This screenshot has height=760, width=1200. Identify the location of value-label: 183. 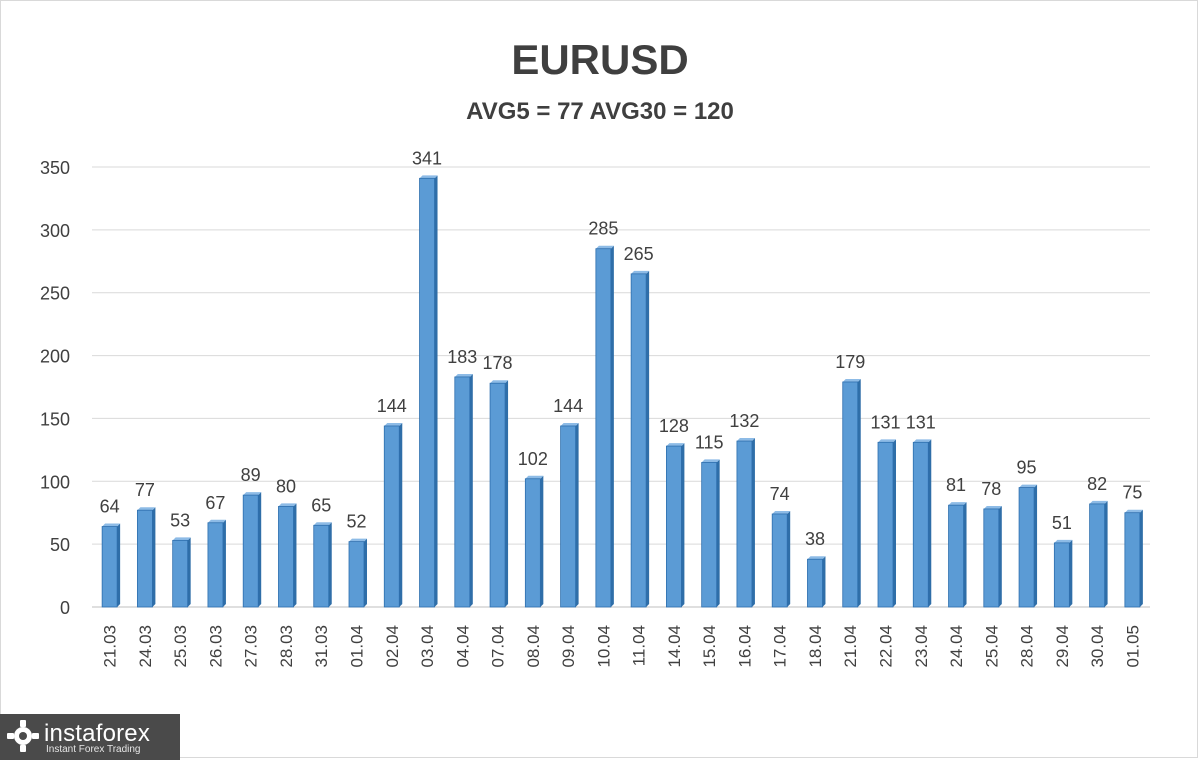
(462, 357).